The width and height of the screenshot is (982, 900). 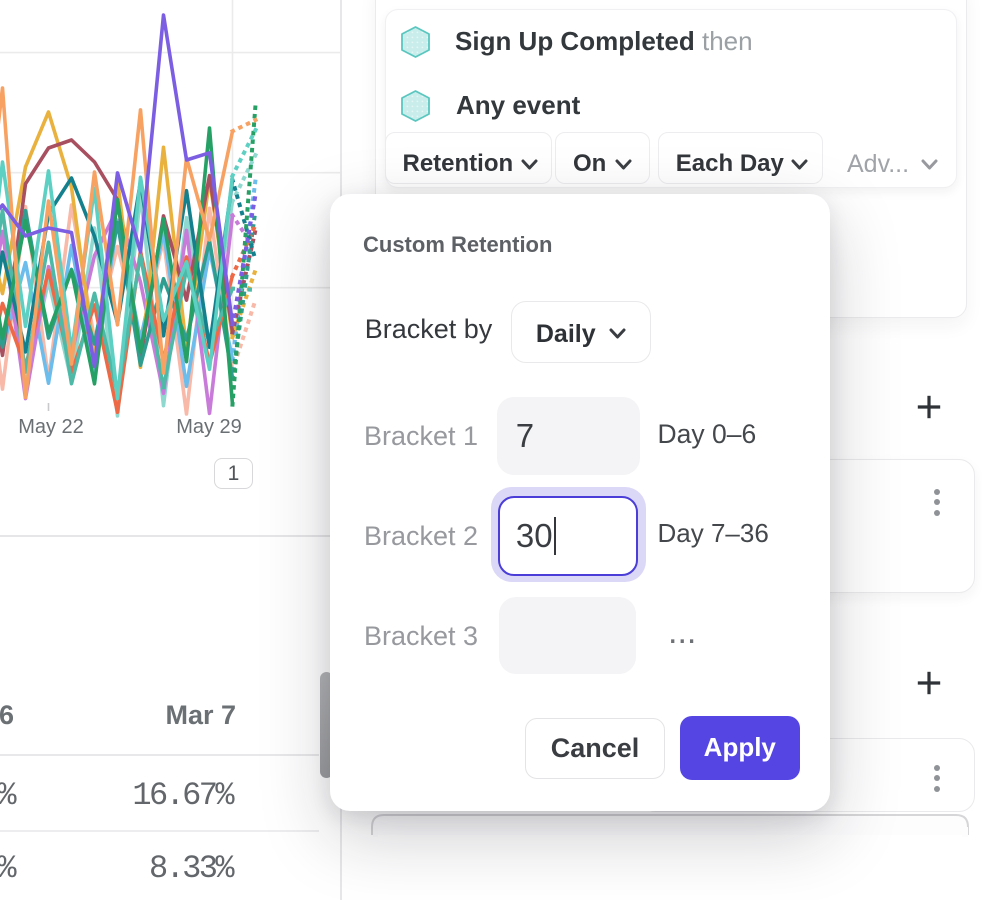 What do you see at coordinates (209, 427) in the screenshot?
I see `svg-text: May 29` at bounding box center [209, 427].